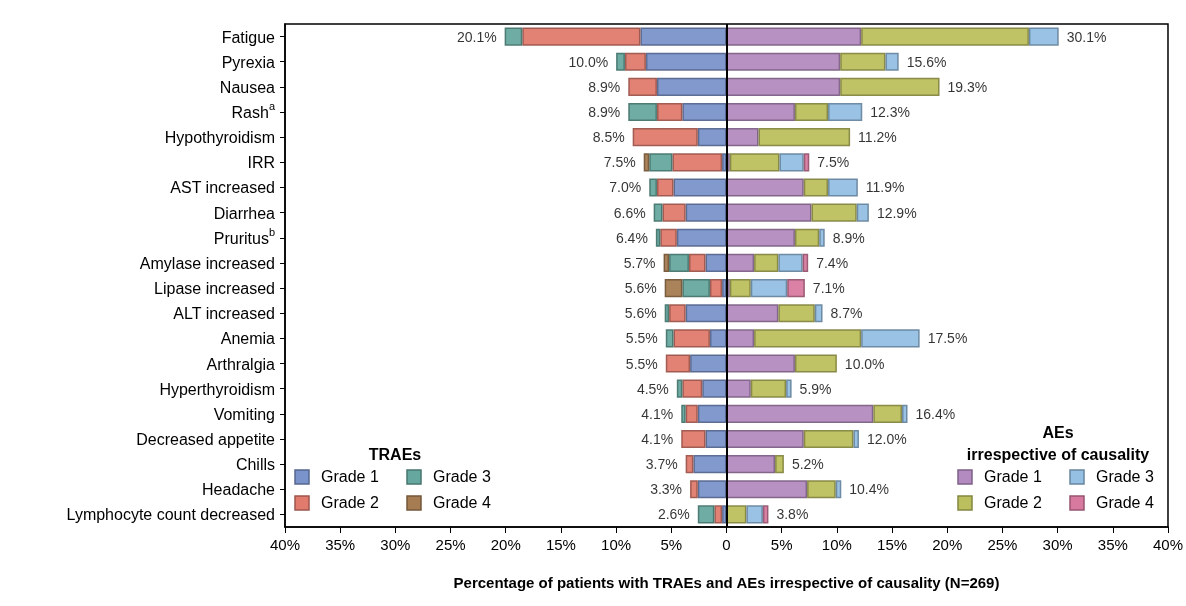 The height and width of the screenshot is (606, 1186). Describe the element at coordinates (170, 514) in the screenshot. I see `y-tick-label: Lymphocyte count decreased` at that location.